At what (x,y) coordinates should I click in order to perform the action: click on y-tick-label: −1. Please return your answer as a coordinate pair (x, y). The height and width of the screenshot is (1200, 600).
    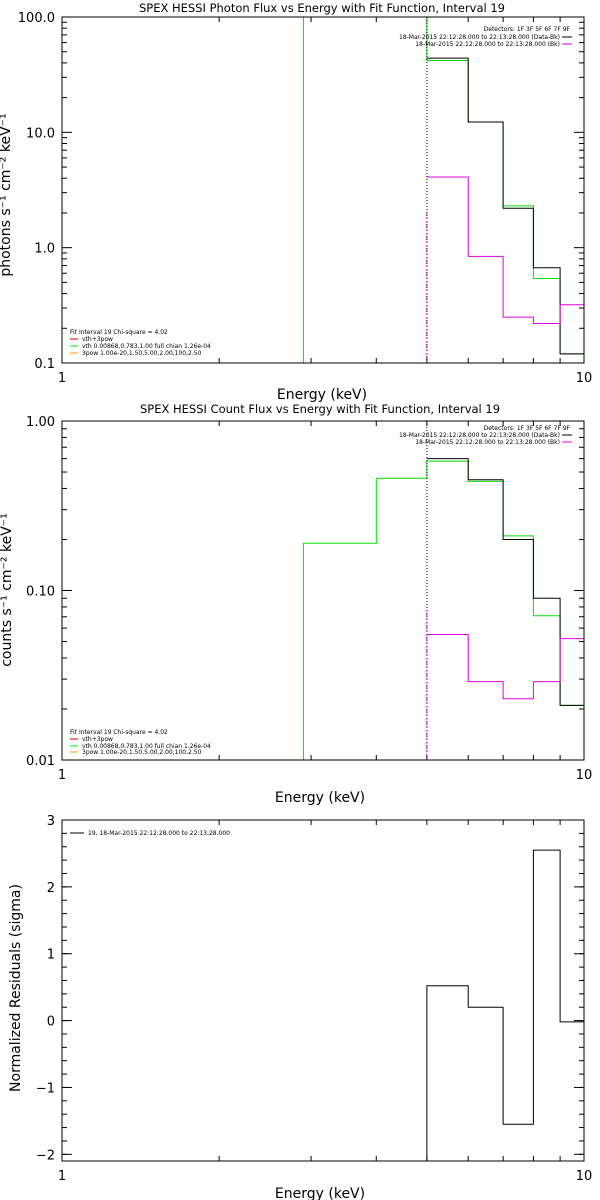
    Looking at the image, I should click on (45, 1088).